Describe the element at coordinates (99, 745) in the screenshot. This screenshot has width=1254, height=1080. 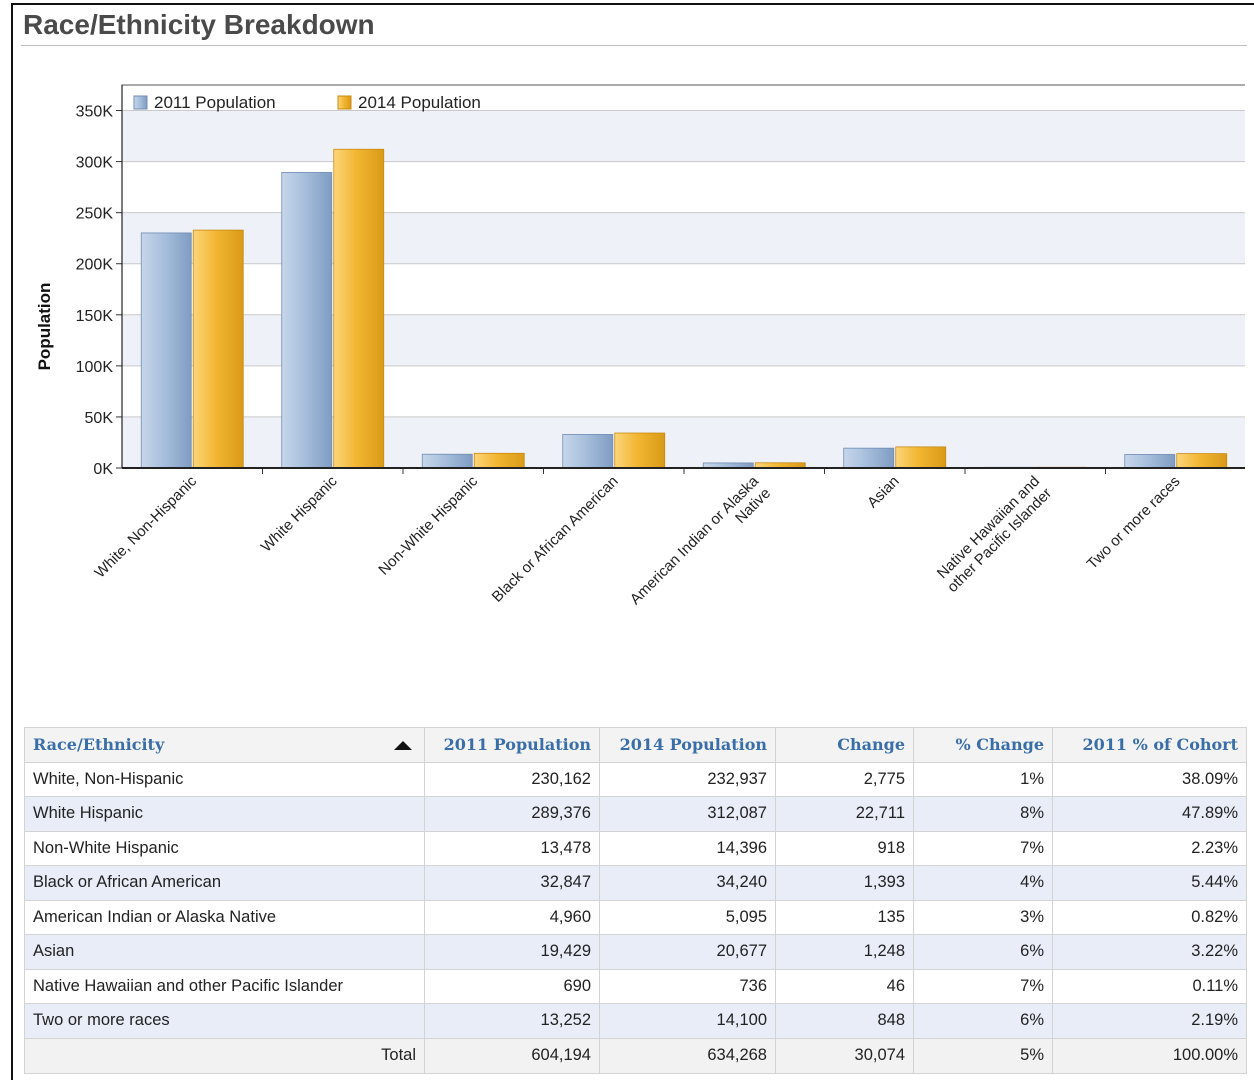
I see `column-header-label: Race/Ethnicity` at that location.